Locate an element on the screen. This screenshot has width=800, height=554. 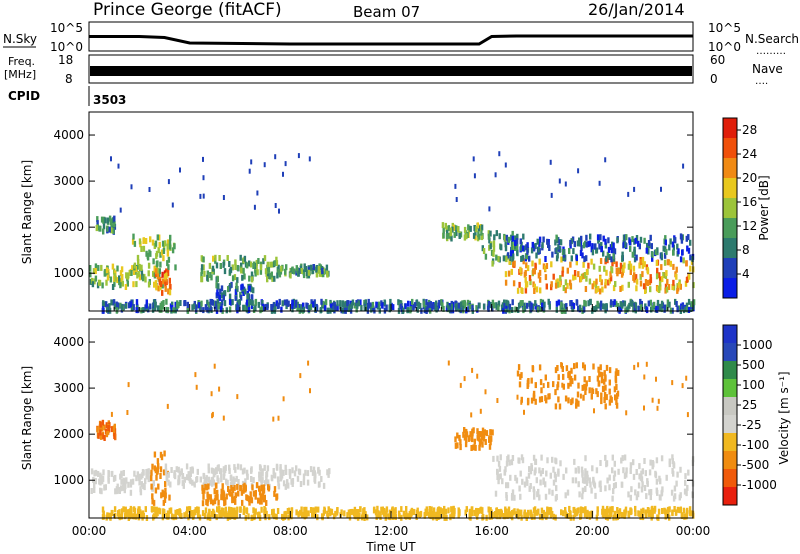
station-title: Prince George (fitACF) is located at coordinates (187, 10).